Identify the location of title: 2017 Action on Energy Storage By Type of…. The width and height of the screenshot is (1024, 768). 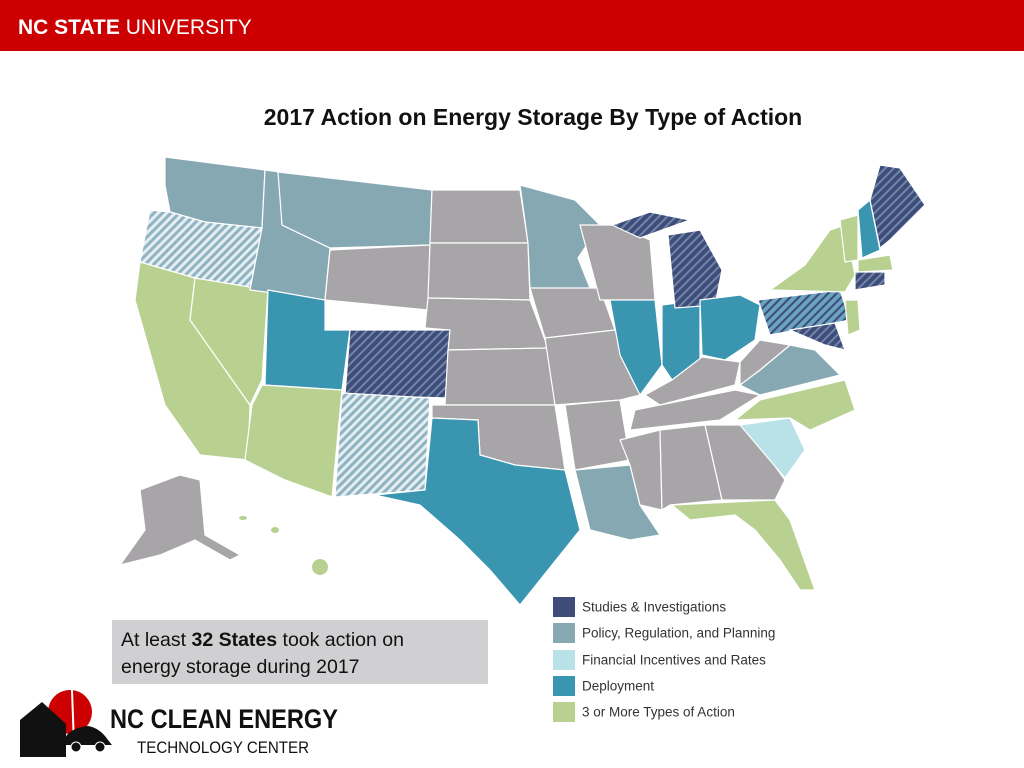
(533, 117).